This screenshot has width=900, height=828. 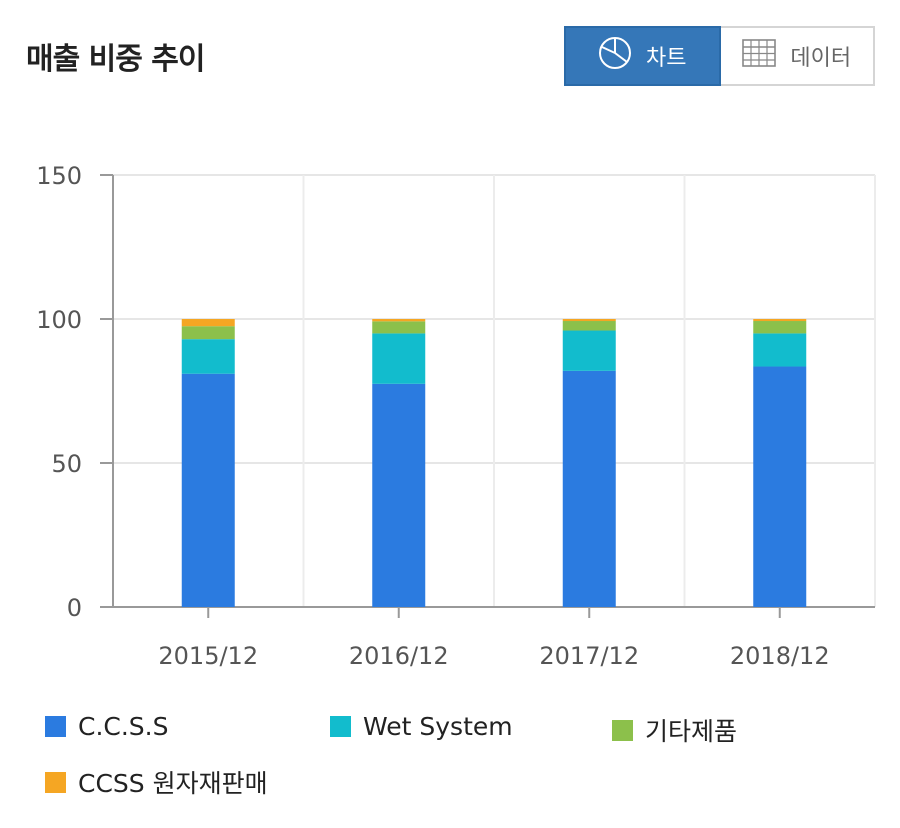 I want to click on table-grid-icon, so click(x=759, y=56).